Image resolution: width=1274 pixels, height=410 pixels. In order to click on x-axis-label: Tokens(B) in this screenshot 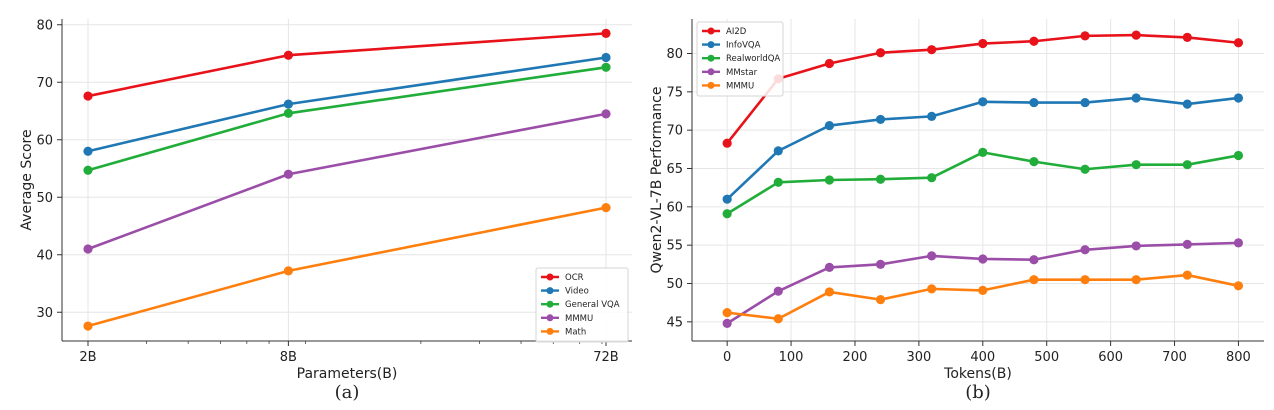, I will do `click(977, 374)`.